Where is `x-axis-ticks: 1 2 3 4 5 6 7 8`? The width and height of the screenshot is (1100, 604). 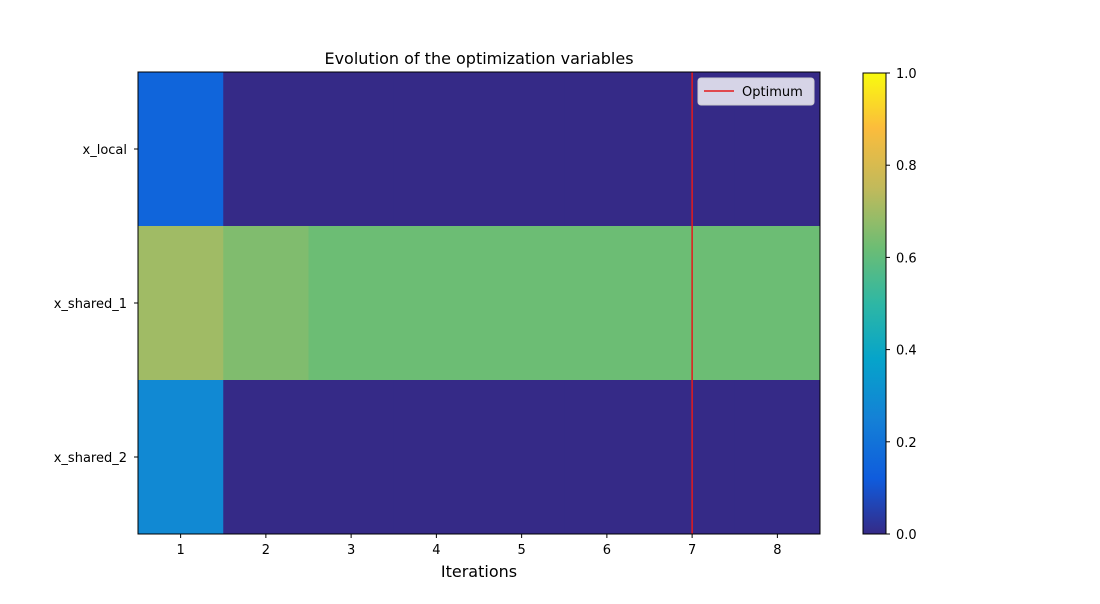 x-axis-ticks: 1 2 3 4 5 6 7 8 is located at coordinates (479, 546).